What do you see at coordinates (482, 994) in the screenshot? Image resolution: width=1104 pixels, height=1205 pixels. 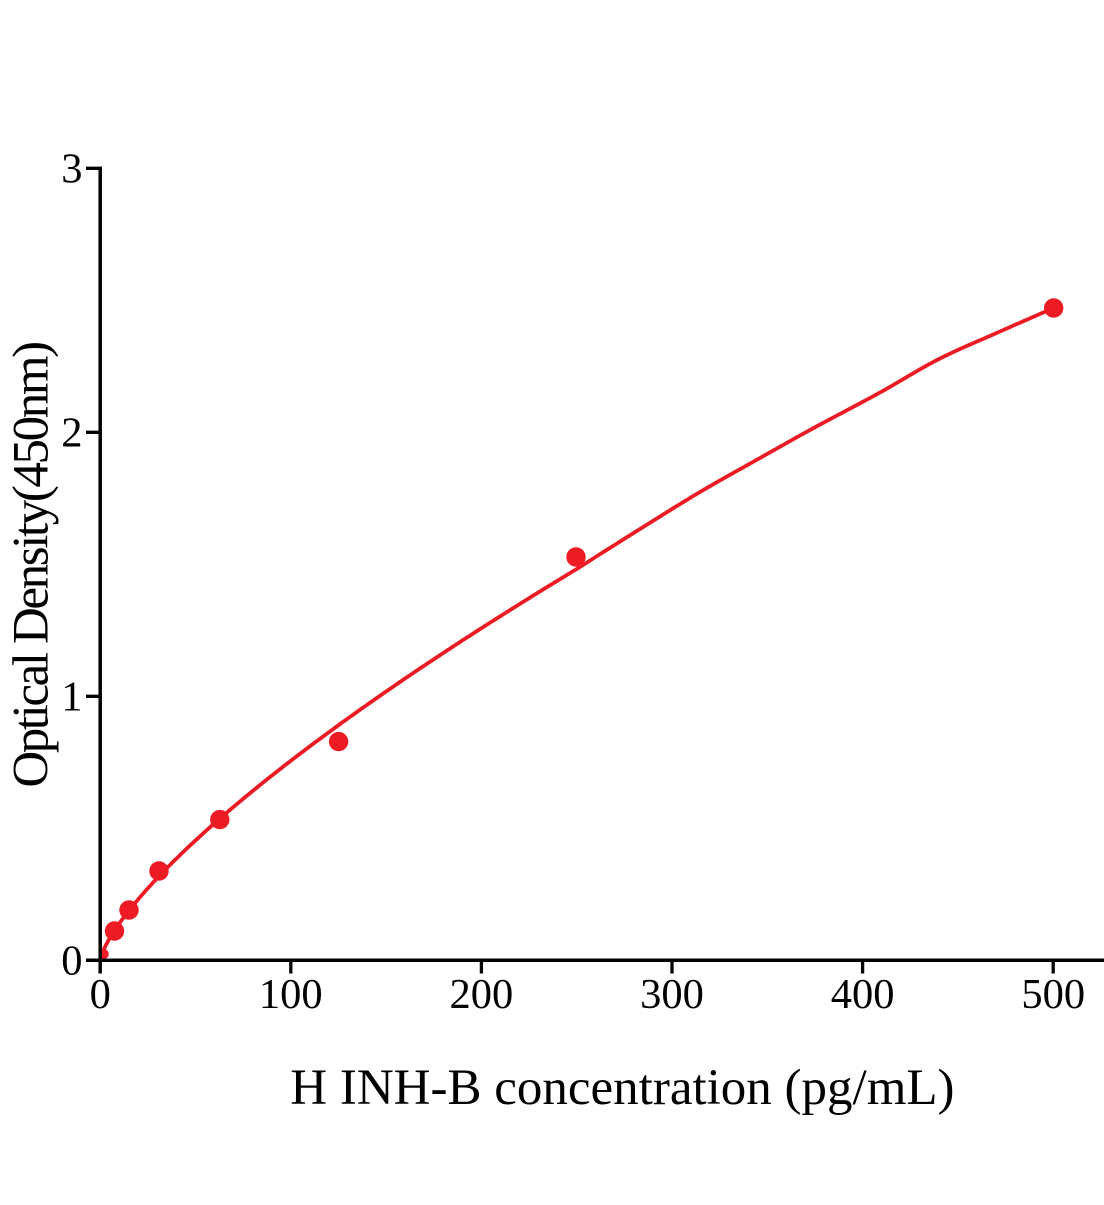 I see `svg-text: 200` at bounding box center [482, 994].